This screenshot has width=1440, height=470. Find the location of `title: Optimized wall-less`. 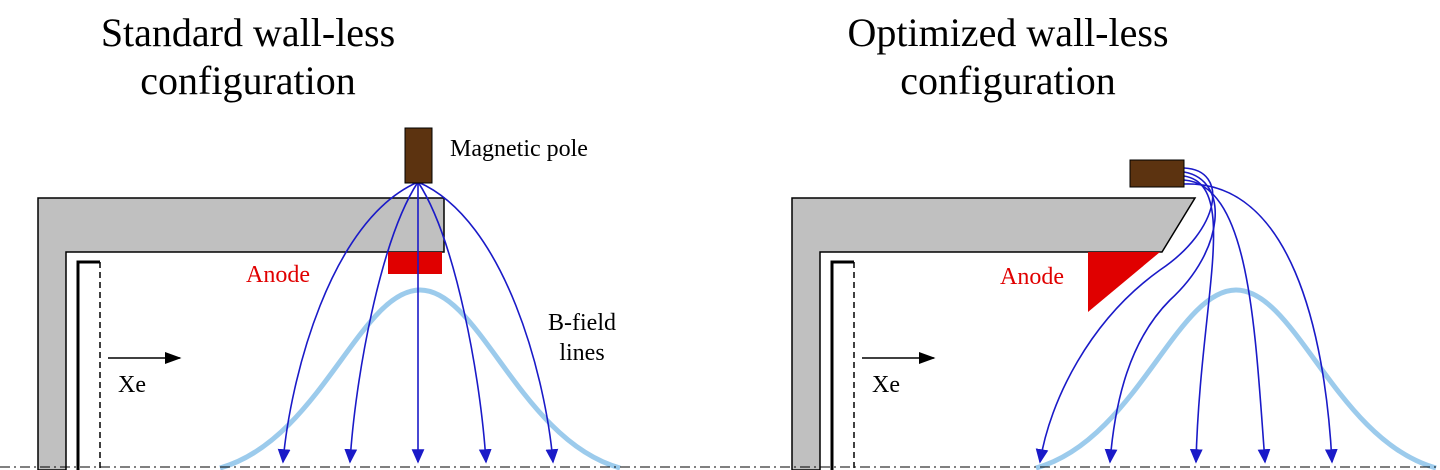

title: Optimized wall-less is located at coordinates (1007, 32).